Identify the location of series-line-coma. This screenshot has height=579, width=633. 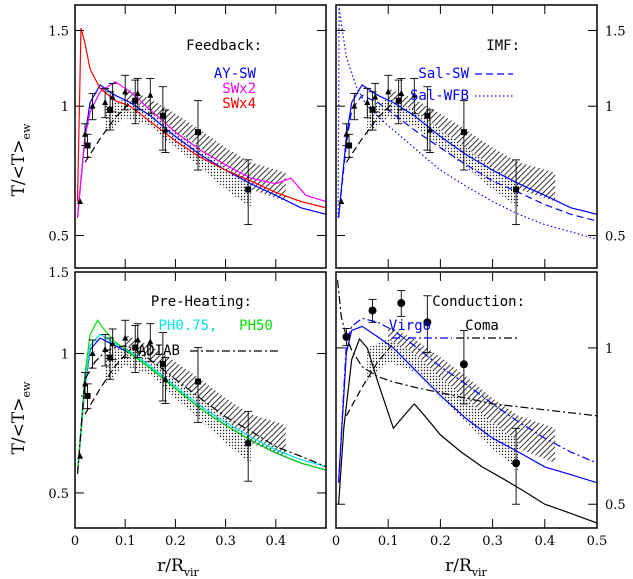
(467, 348).